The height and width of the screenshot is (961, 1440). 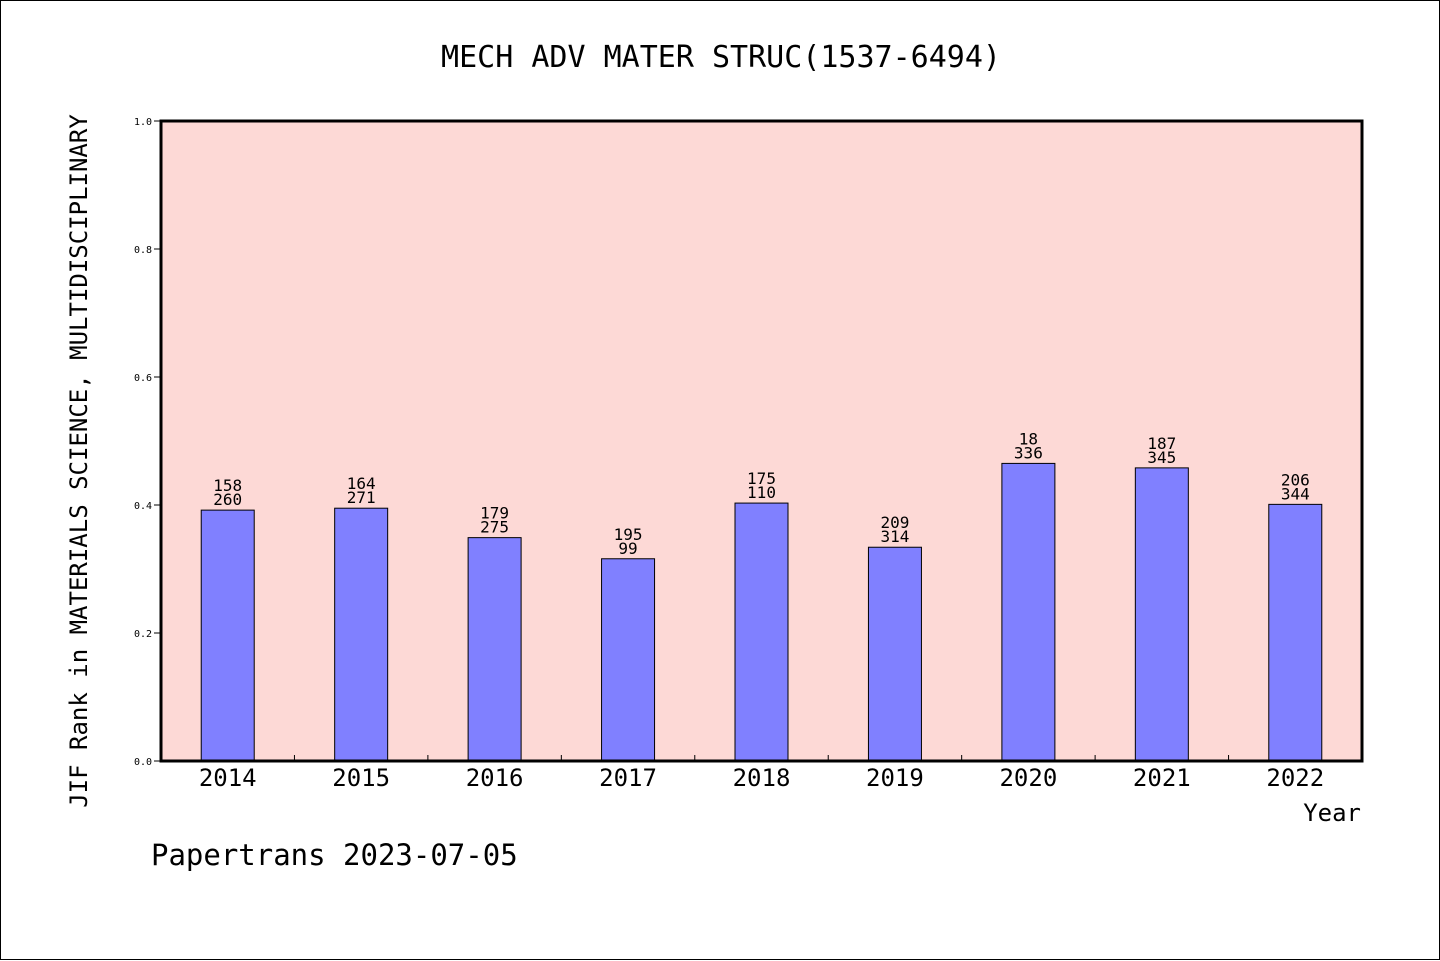 What do you see at coordinates (495, 778) in the screenshot?
I see `x-tick-label: 2016` at bounding box center [495, 778].